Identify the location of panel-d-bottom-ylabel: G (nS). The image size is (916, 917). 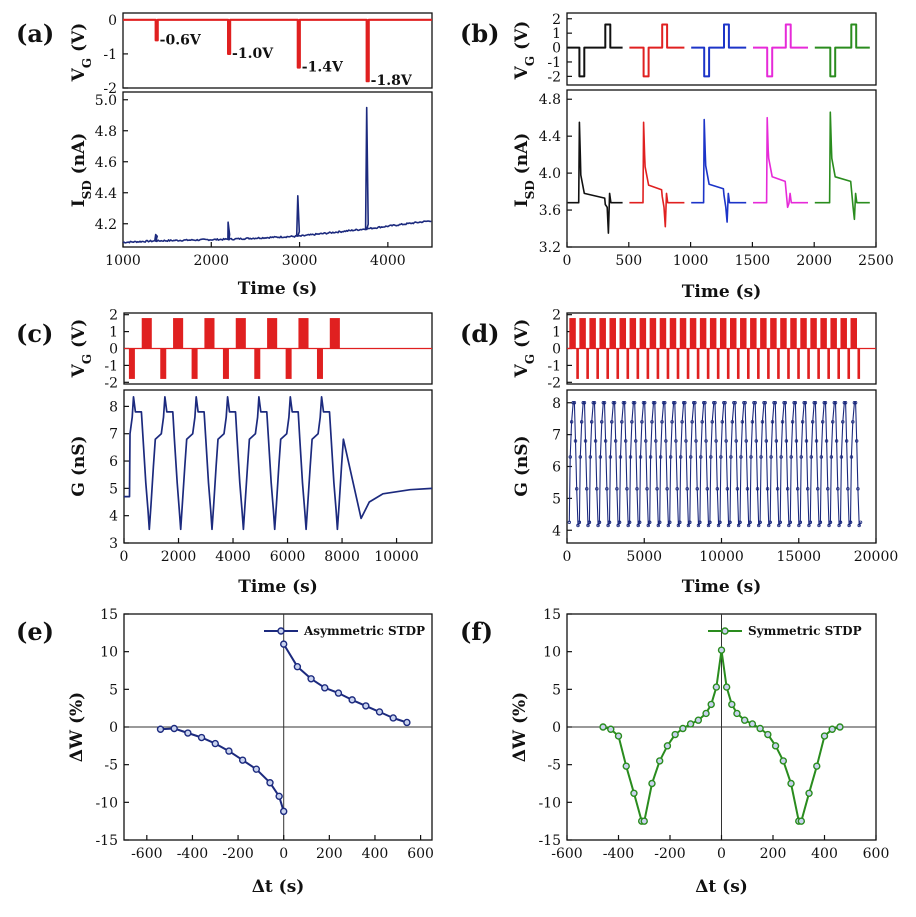
(522, 465).